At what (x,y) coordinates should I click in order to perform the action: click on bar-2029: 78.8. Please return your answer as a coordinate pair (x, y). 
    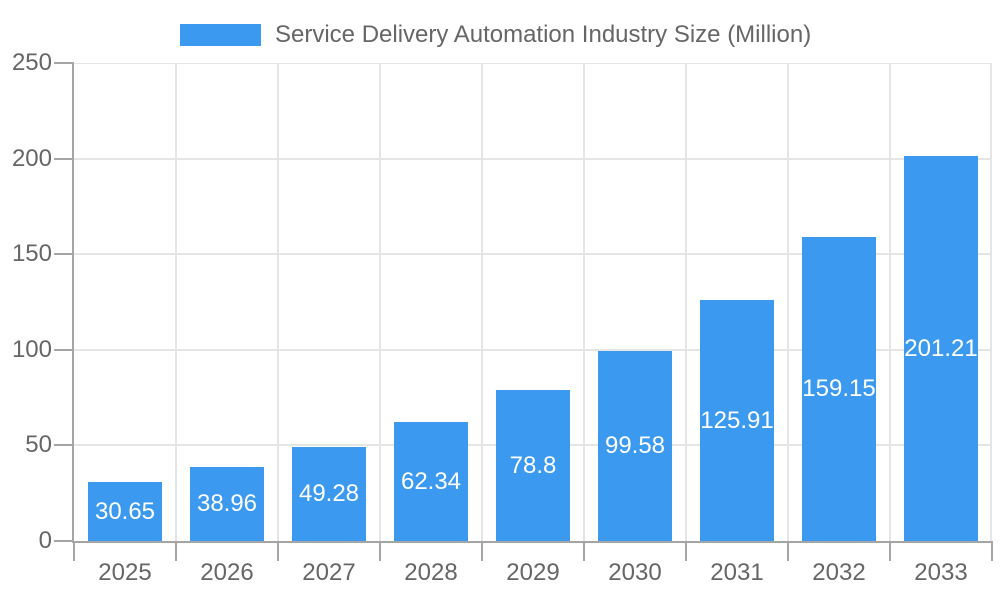
    Looking at the image, I should click on (533, 465).